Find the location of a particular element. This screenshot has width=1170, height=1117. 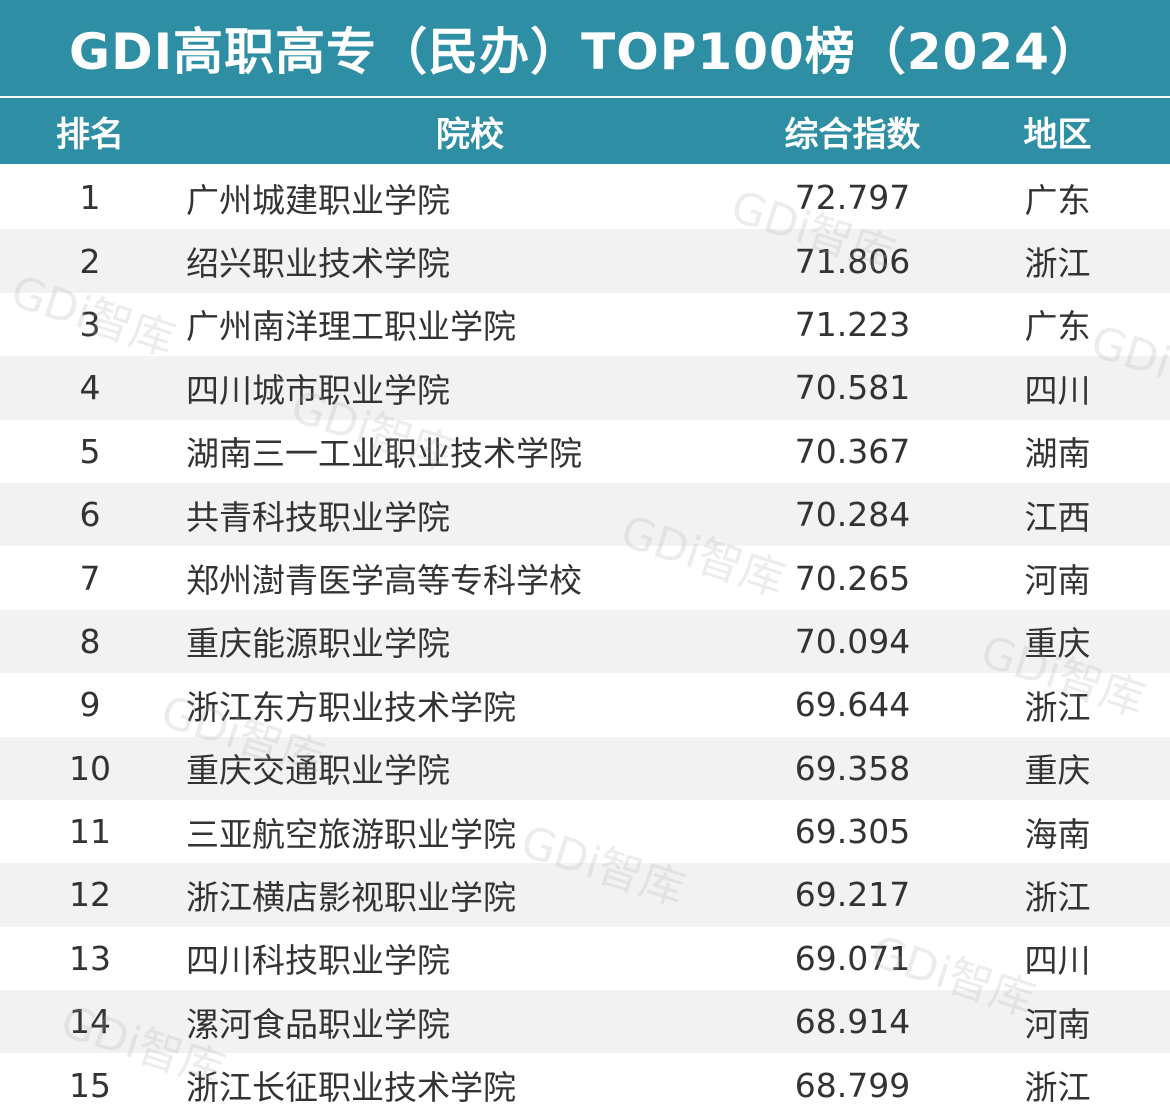

score-cell: 68.914 is located at coordinates (852, 1022).